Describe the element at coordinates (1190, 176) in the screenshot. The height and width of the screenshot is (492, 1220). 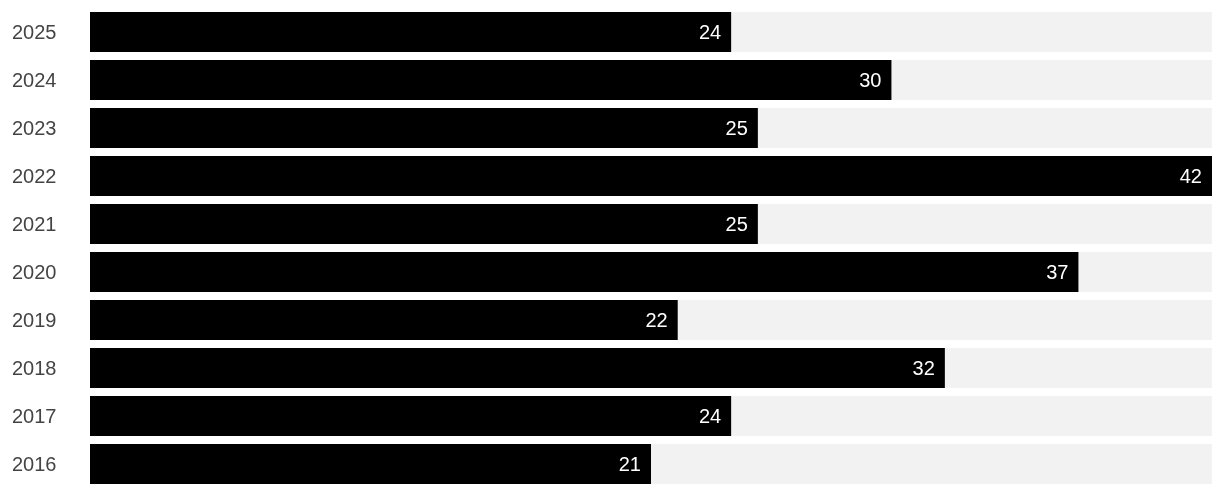
I see `data-label: 42` at that location.